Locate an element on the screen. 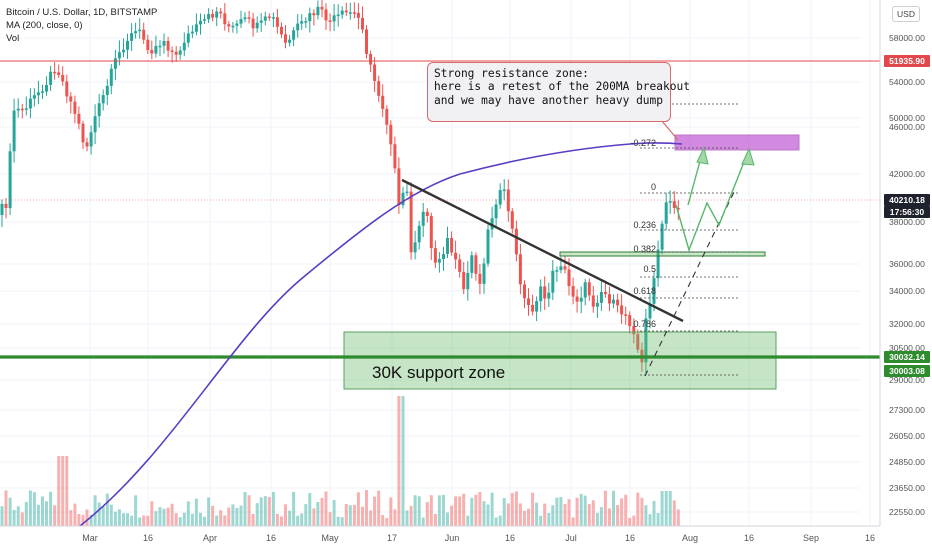 The height and width of the screenshot is (550, 932). price-label: 17:56:30 is located at coordinates (907, 212).